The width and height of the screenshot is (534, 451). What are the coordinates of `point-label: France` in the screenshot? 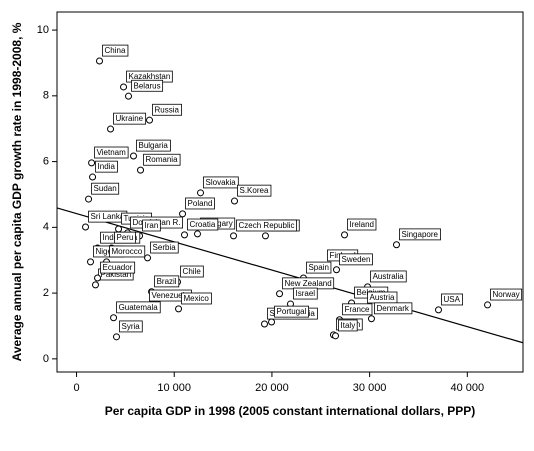 It's located at (357, 309).